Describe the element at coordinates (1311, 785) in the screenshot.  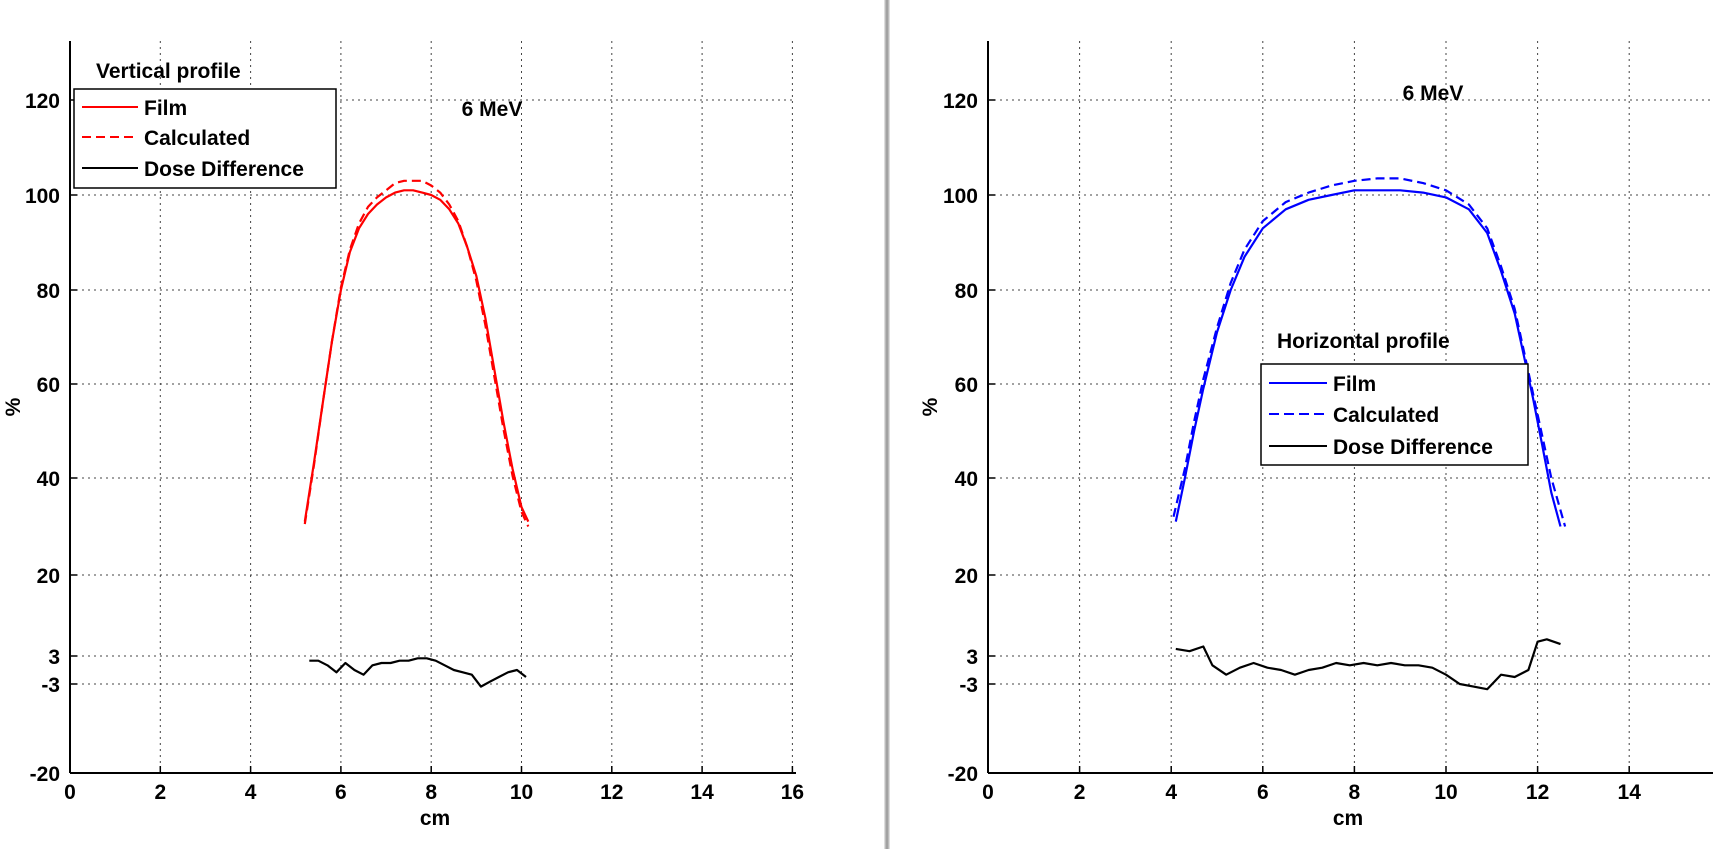
I see `x-tick-labels: 0 2 4 6 8 10 12 14` at that location.